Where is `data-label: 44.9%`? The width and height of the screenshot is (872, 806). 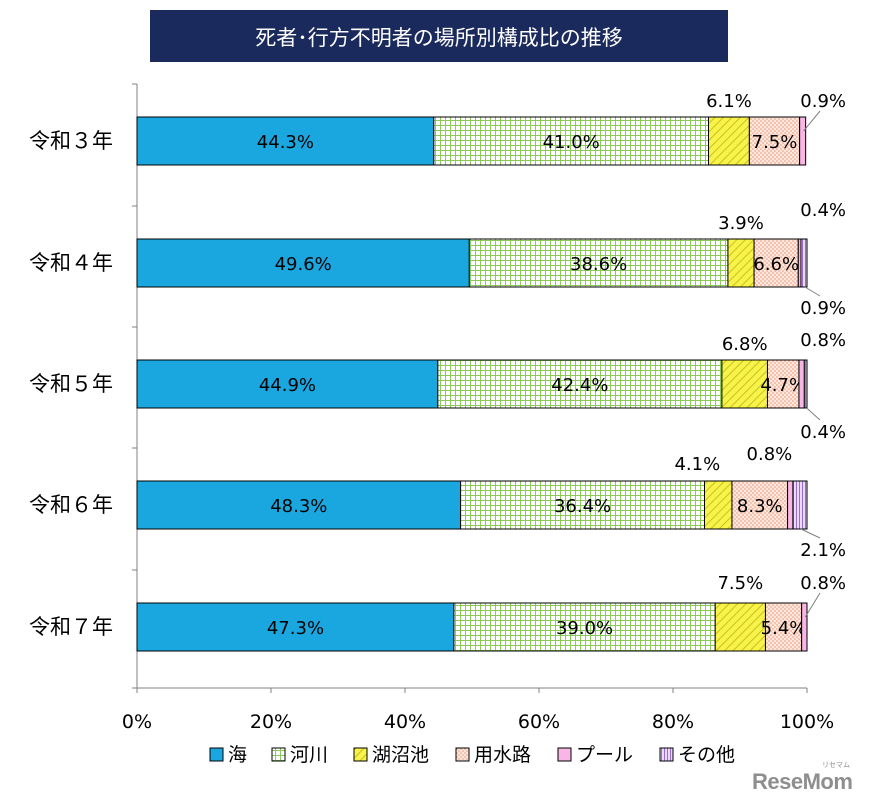 data-label: 44.9% is located at coordinates (287, 385).